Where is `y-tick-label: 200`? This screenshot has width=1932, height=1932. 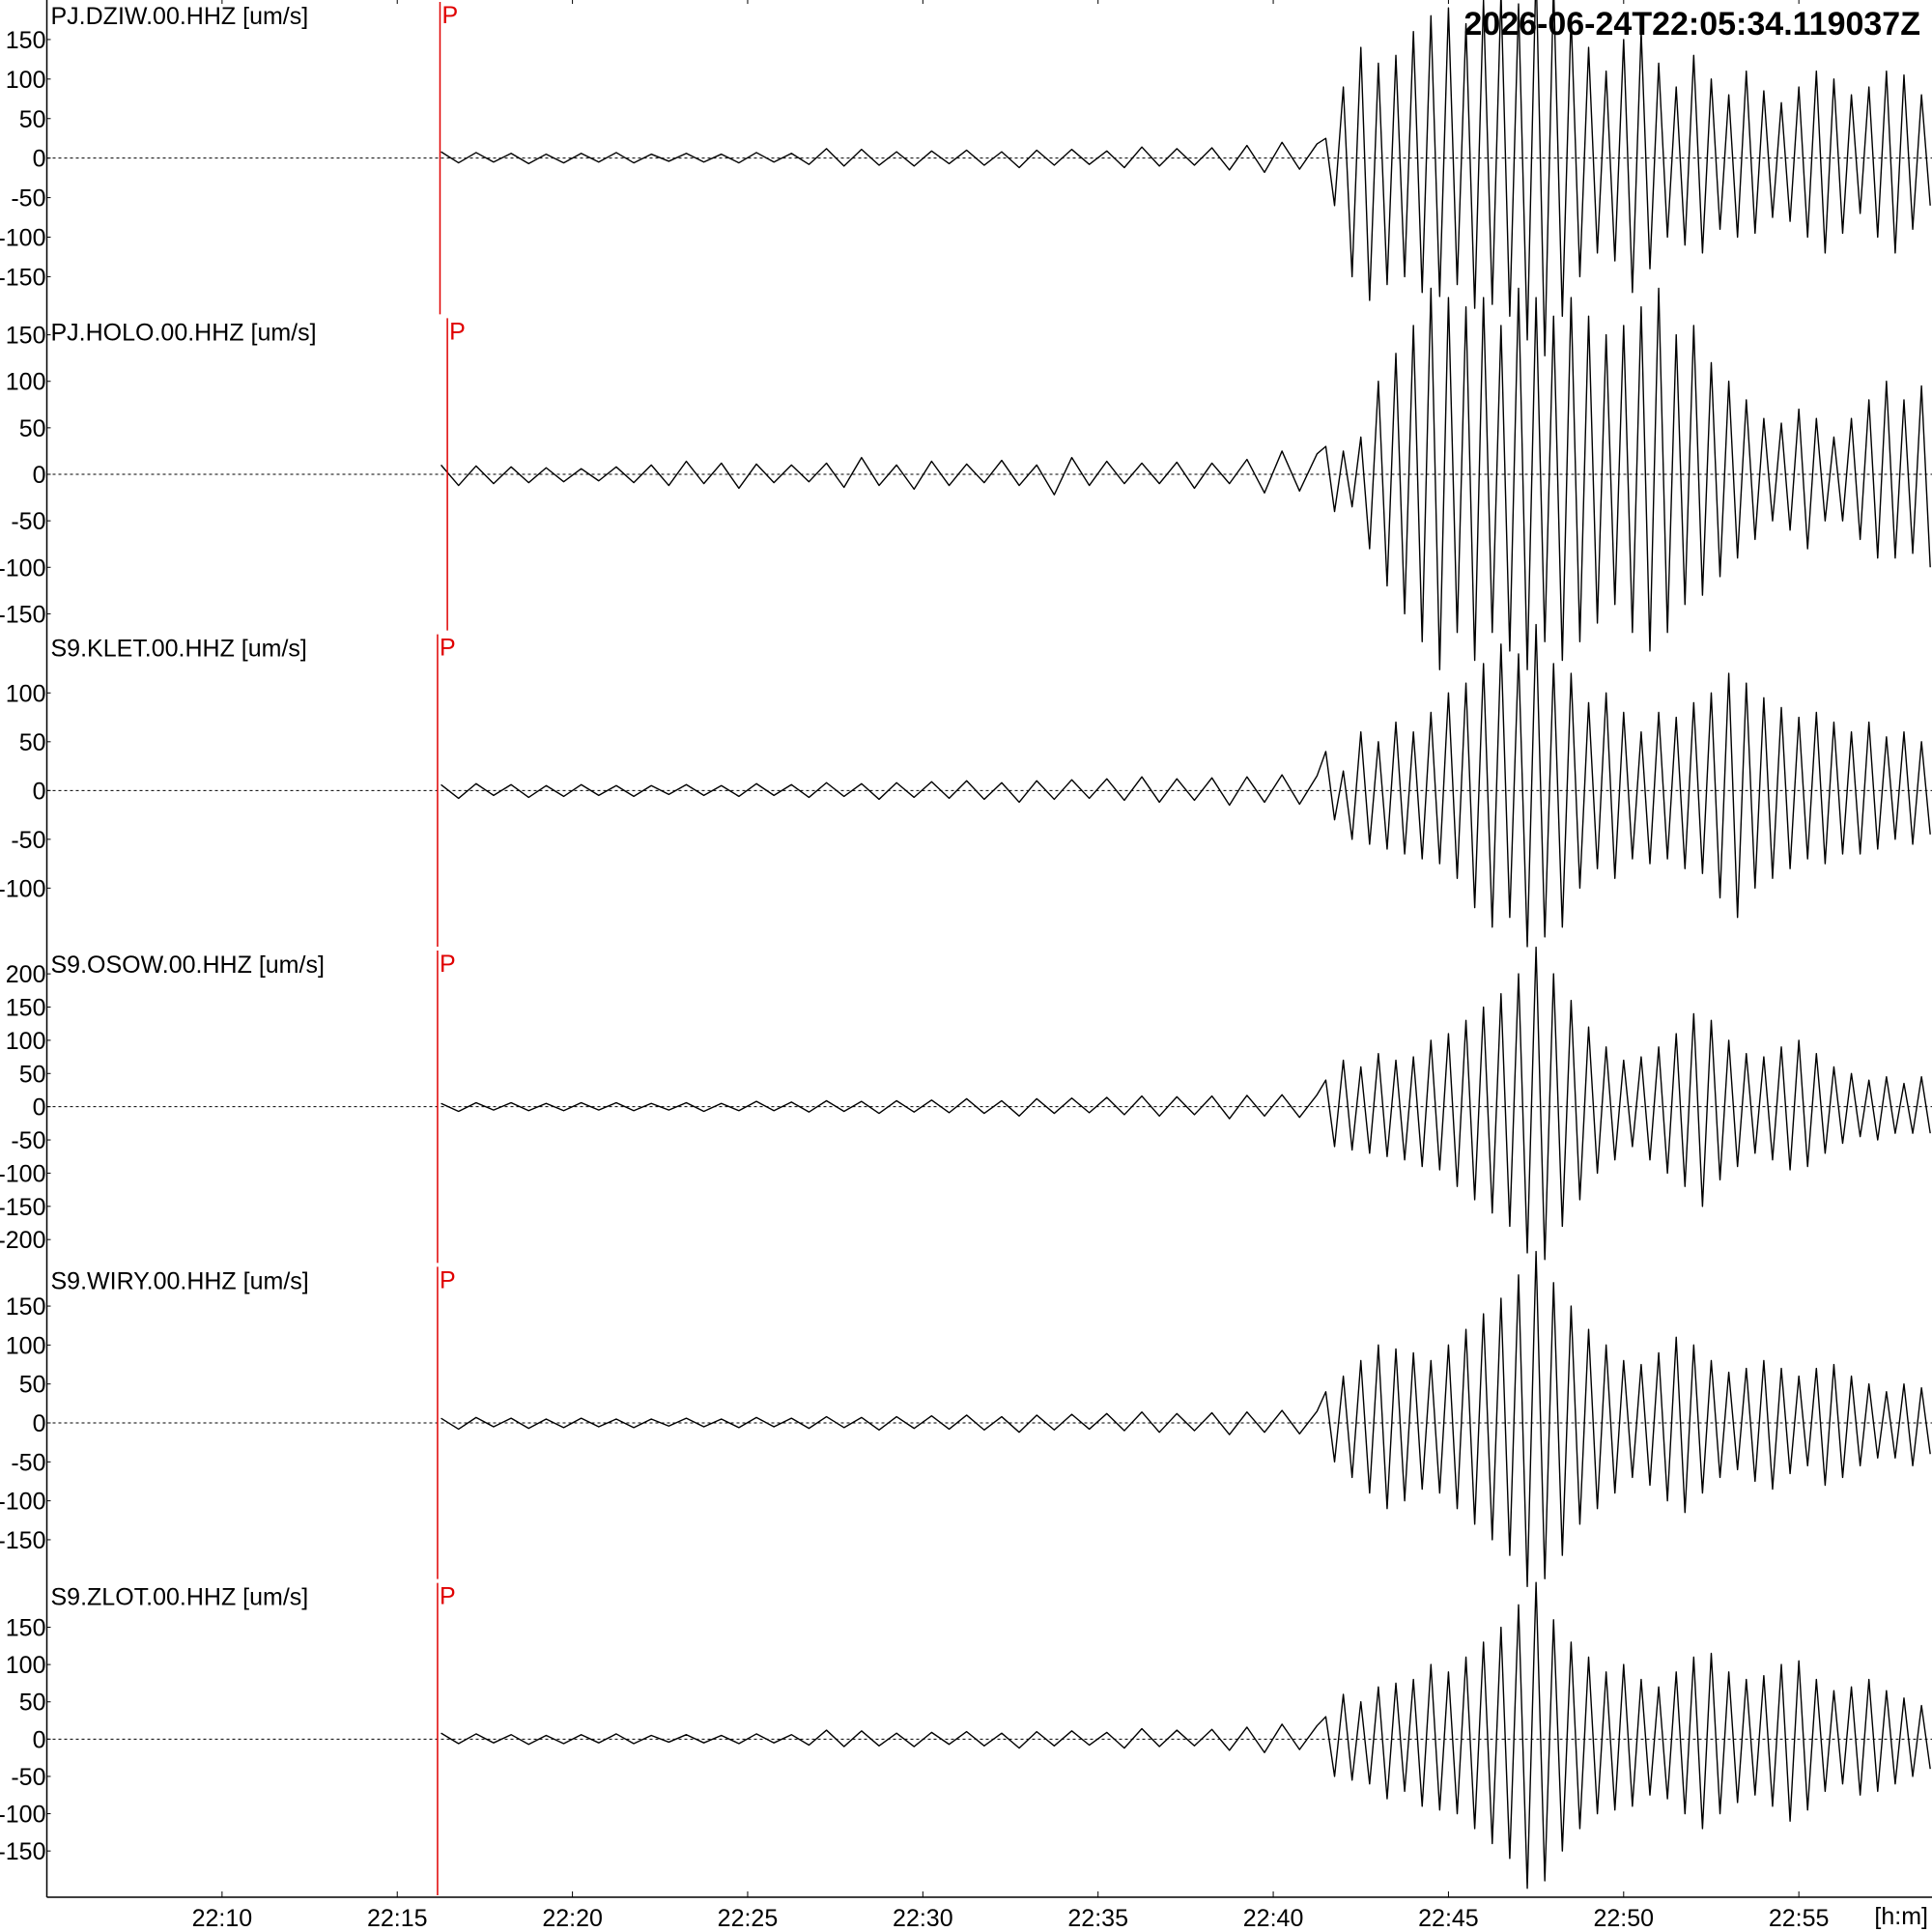 y-tick-label: 200 is located at coordinates (26, 974).